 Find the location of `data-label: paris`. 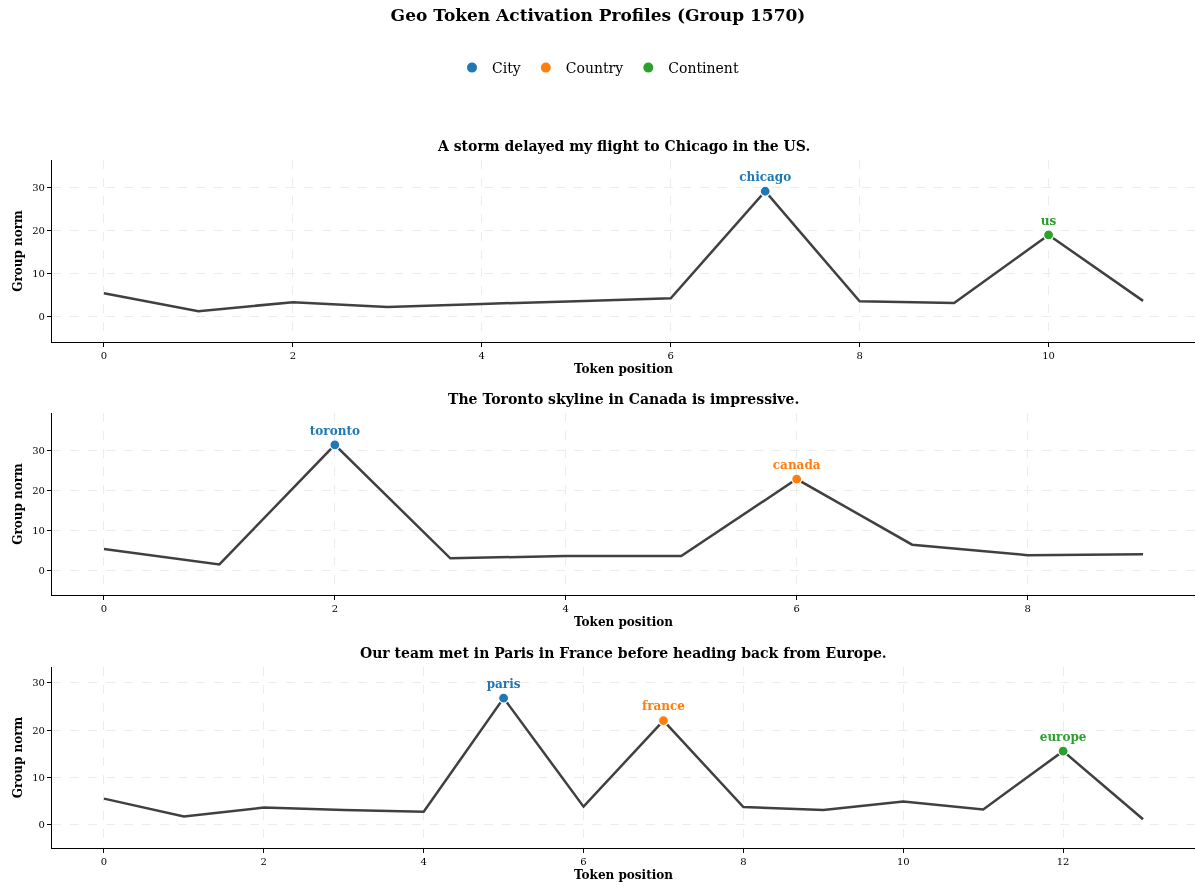

data-label: paris is located at coordinates (503, 683).